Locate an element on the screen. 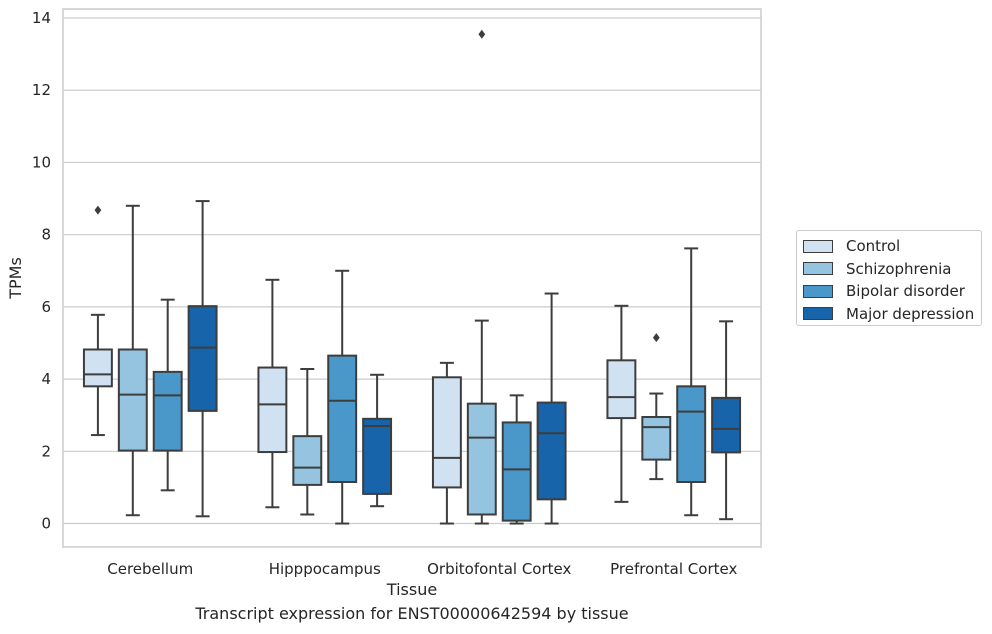 The height and width of the screenshot is (634, 992). x-axis-label: Tissue is located at coordinates (411, 589).